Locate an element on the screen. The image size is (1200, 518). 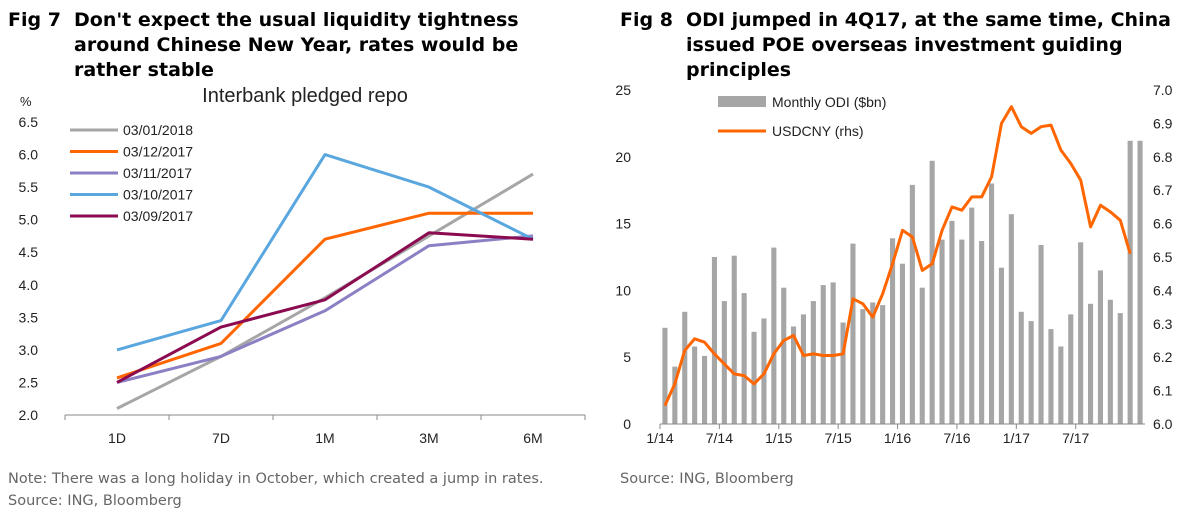
y-right-tick-label: 6.2 is located at coordinates (1163, 357).